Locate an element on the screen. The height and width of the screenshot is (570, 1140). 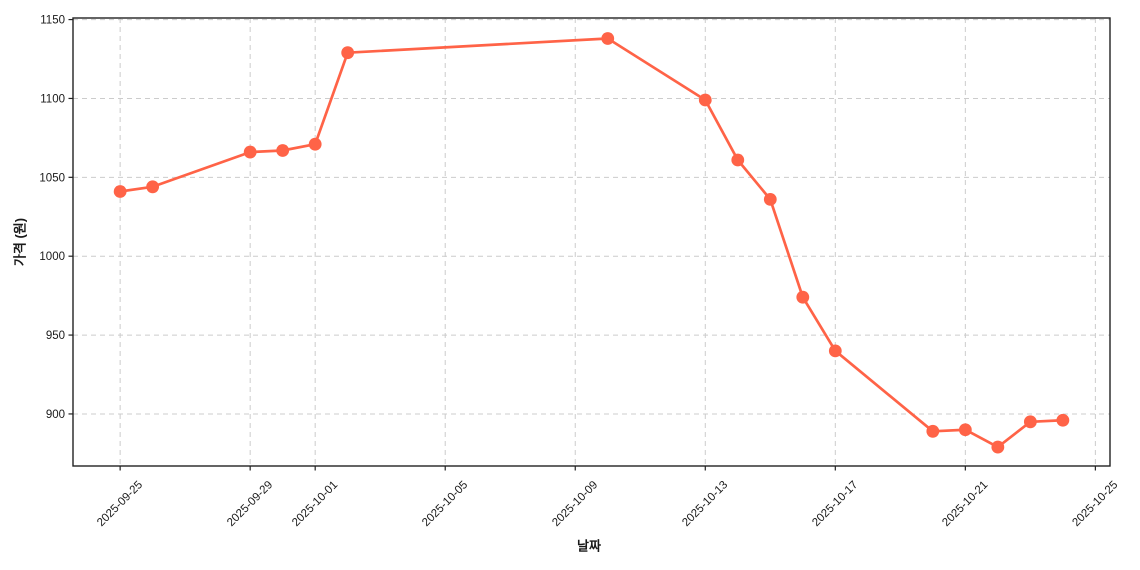
y-tick-label: 1050 is located at coordinates (52, 178).